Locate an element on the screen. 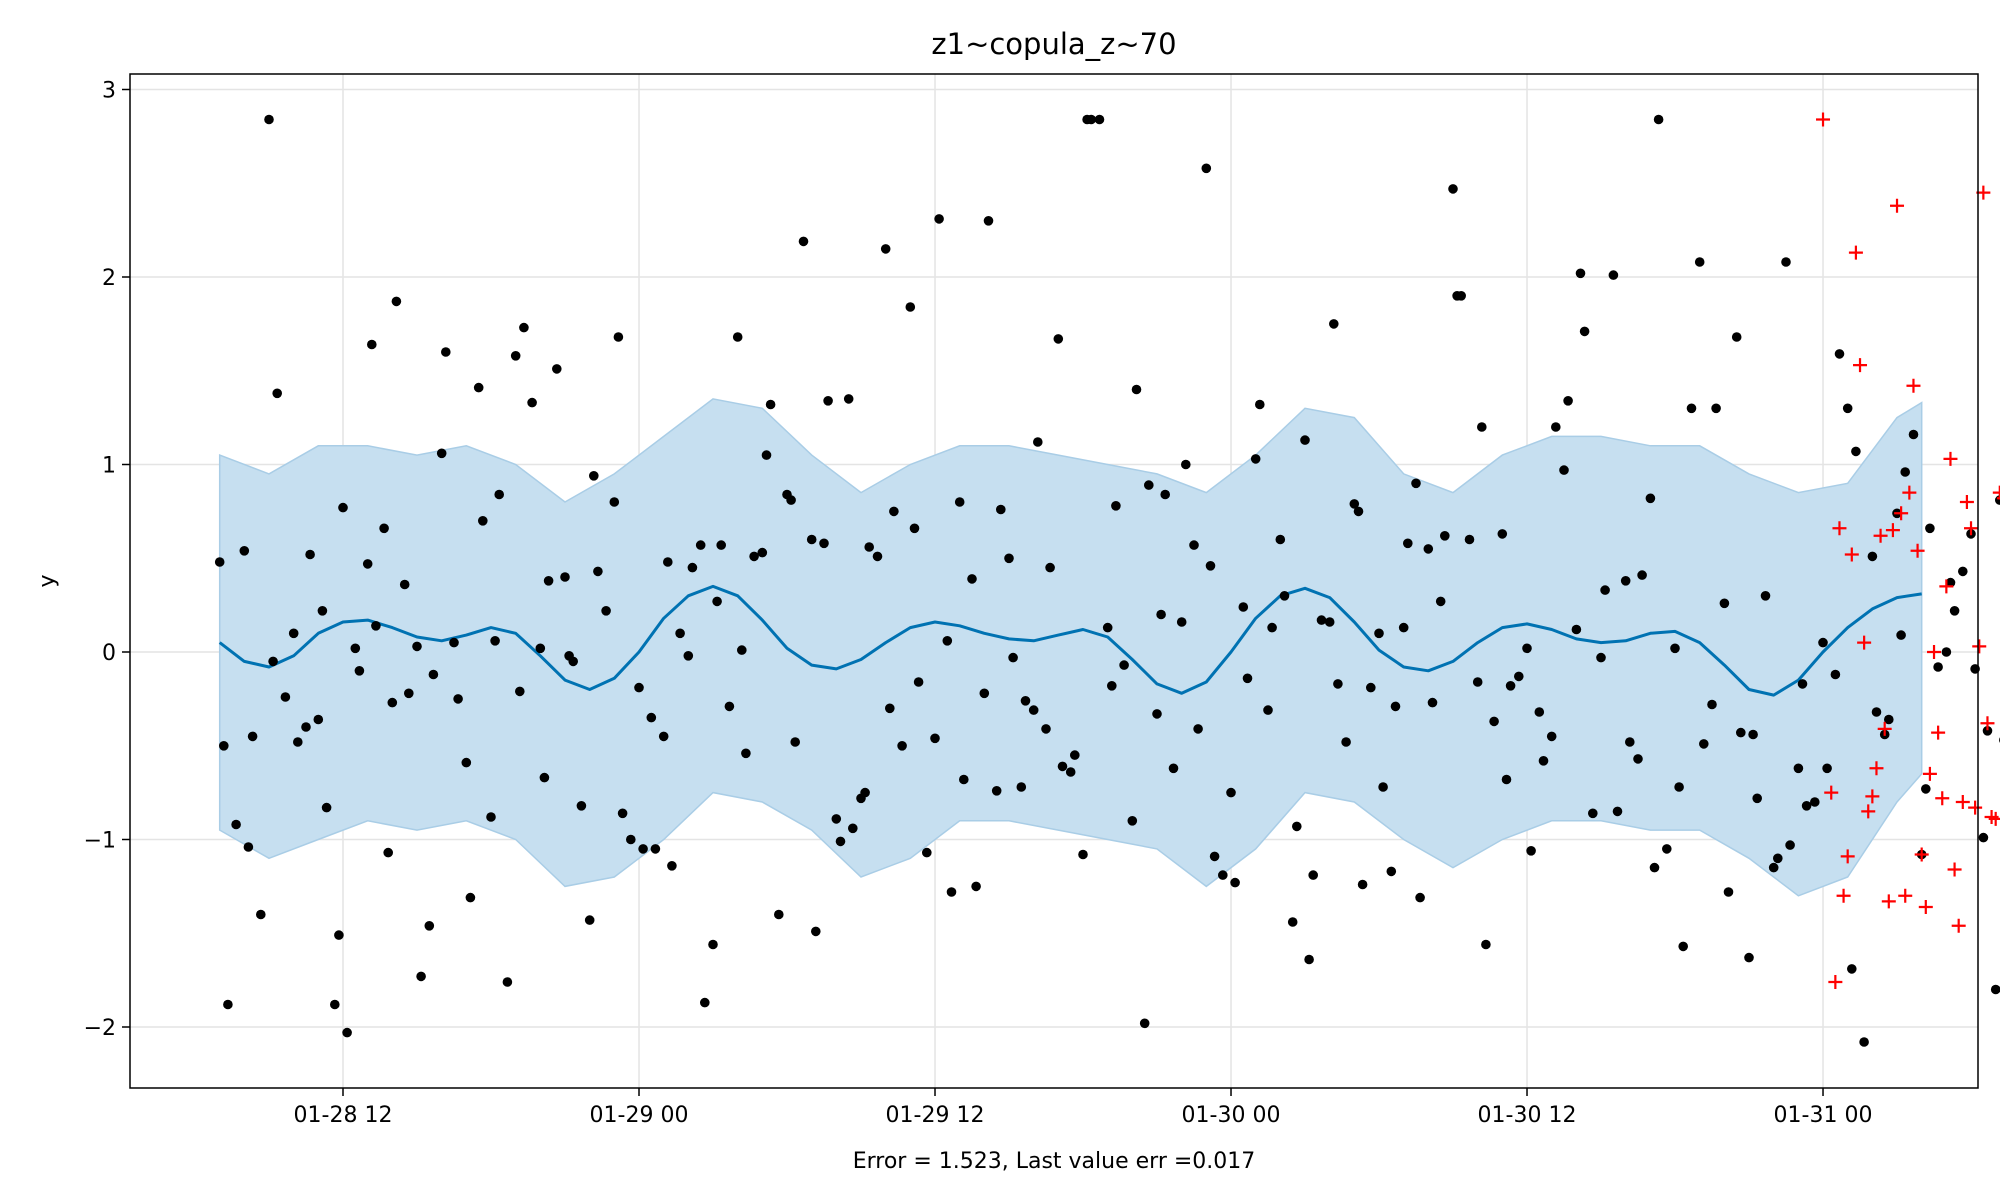 Image resolution: width=2000 pixels, height=1200 pixels. x-tick-label: 01-30 12 is located at coordinates (1527, 1115).